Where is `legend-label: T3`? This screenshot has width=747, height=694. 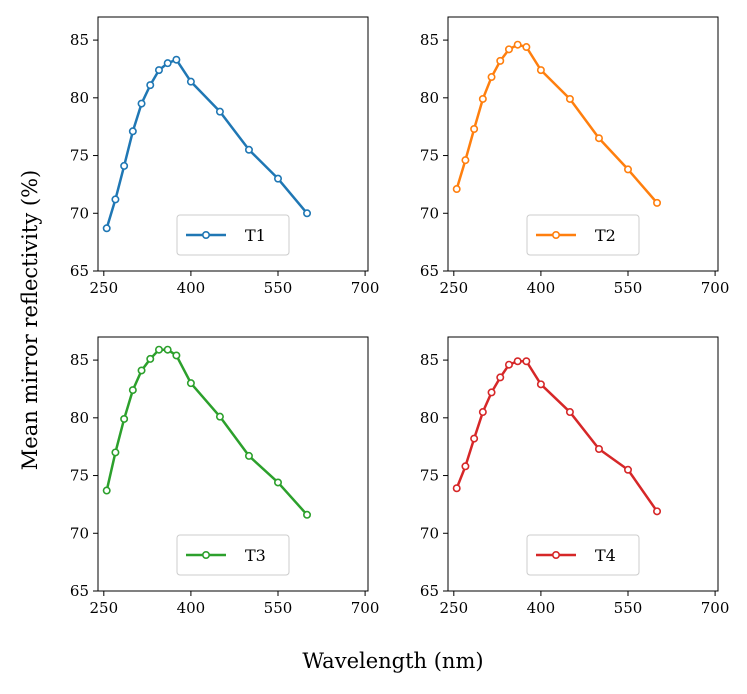 legend-label: T3 is located at coordinates (255, 555).